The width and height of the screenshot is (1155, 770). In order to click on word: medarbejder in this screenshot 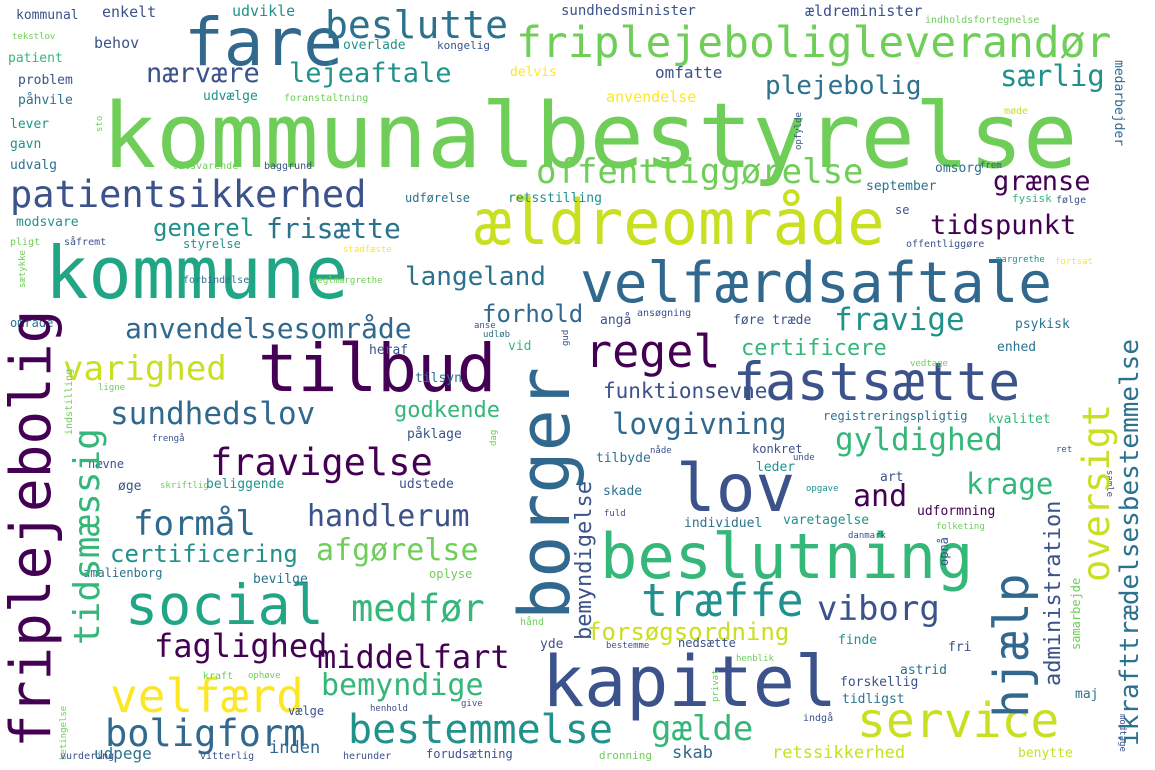, I will do `click(1118, 103)`.